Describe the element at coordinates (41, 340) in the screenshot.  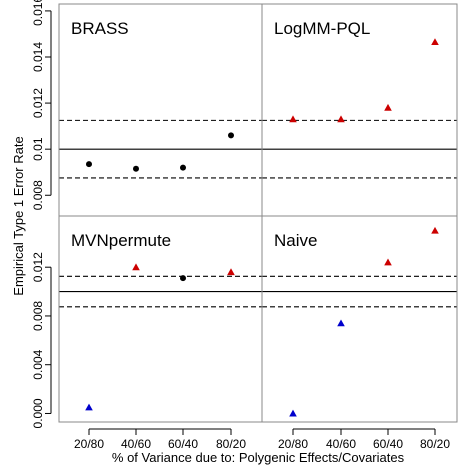
I see `y-axis-bottom: 0.000 0.004 0.008 0.012` at that location.